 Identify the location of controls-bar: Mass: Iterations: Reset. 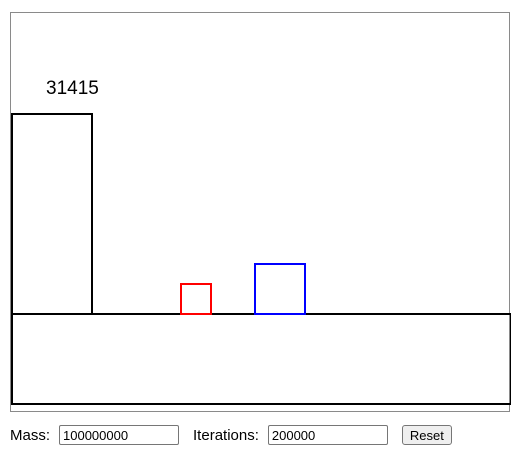
(231, 435).